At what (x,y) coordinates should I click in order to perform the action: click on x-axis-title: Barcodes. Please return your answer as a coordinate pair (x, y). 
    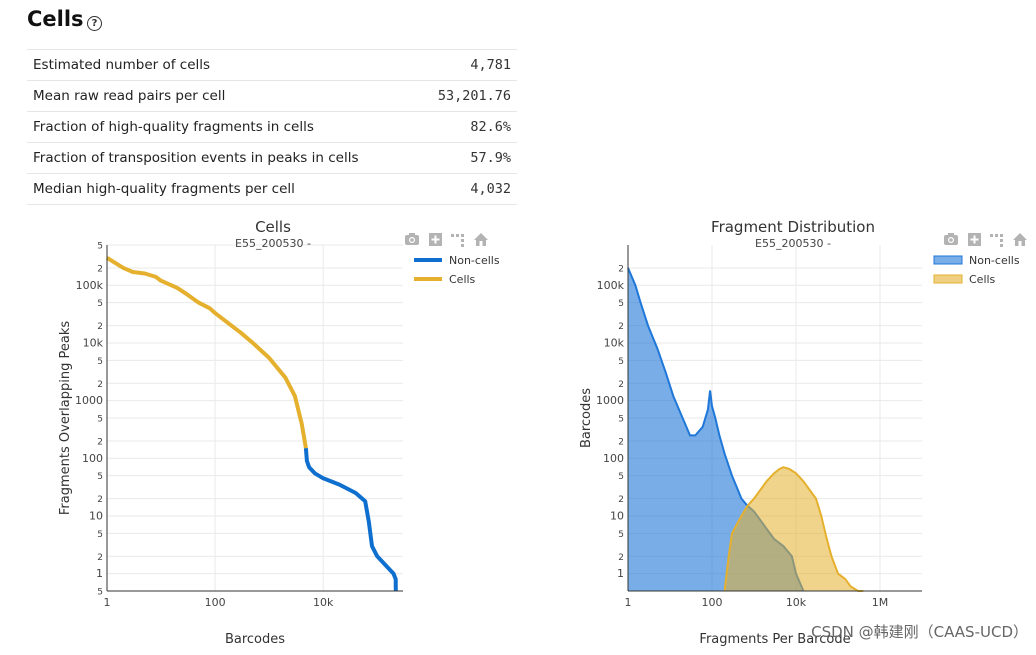
    Looking at the image, I should click on (255, 639).